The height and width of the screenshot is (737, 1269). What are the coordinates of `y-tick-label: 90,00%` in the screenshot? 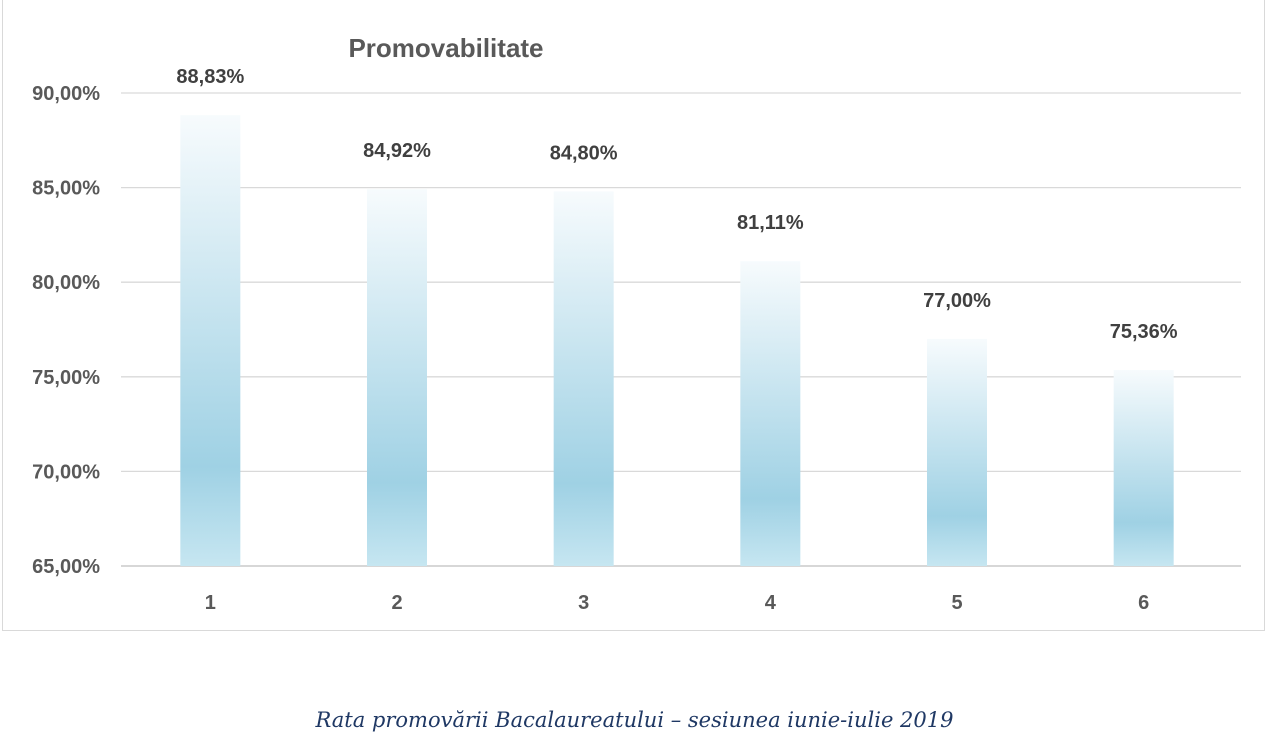 It's located at (66, 94).